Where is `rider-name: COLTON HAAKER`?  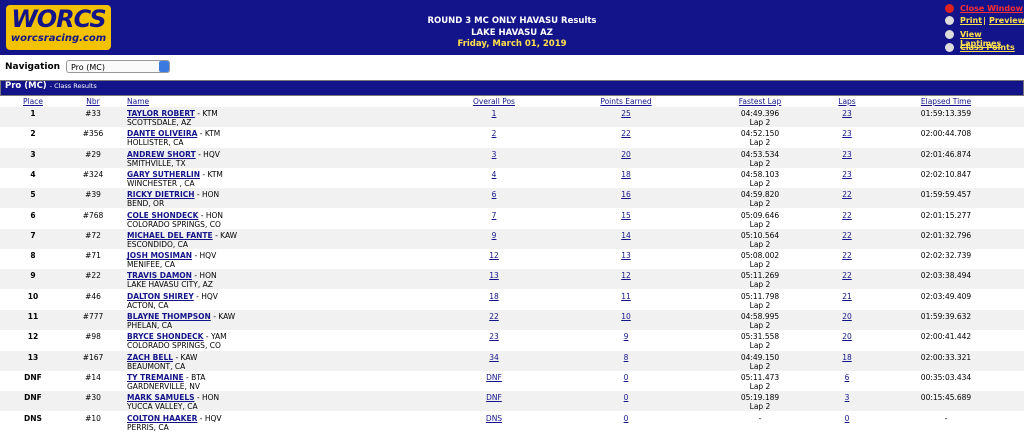
rider-name: COLTON HAAKER is located at coordinates (162, 418).